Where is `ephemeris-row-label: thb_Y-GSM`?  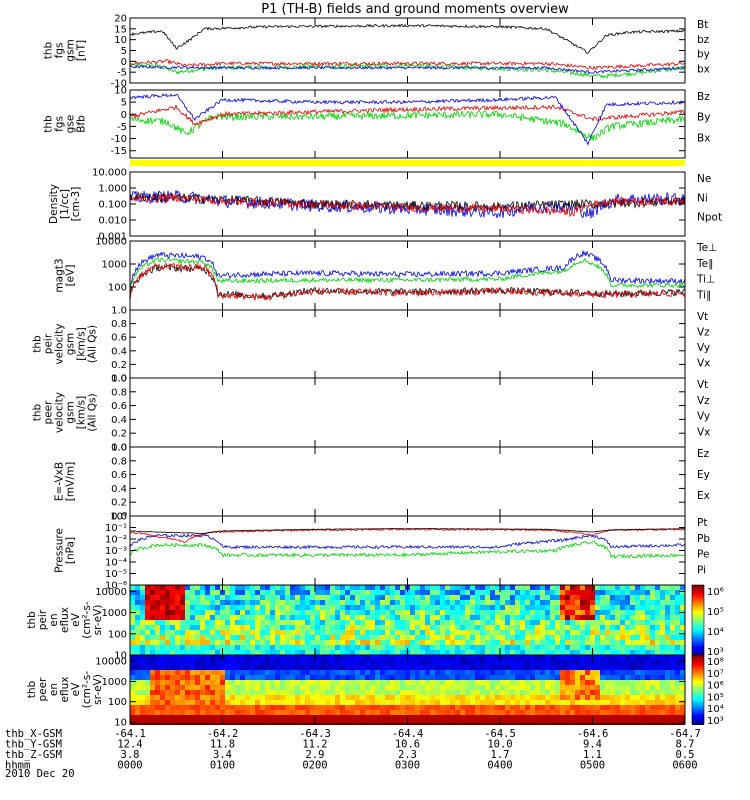 ephemeris-row-label: thb_Y-GSM is located at coordinates (33, 745).